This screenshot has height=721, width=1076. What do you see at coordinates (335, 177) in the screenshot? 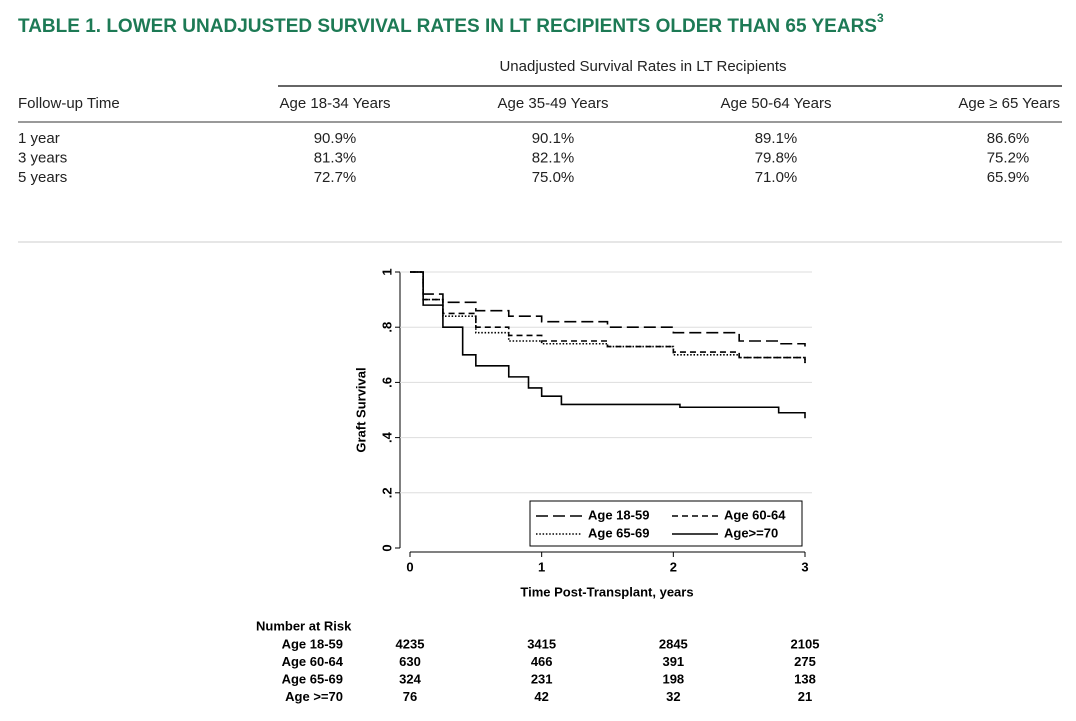
I see `table-cell: 72.7%` at bounding box center [335, 177].